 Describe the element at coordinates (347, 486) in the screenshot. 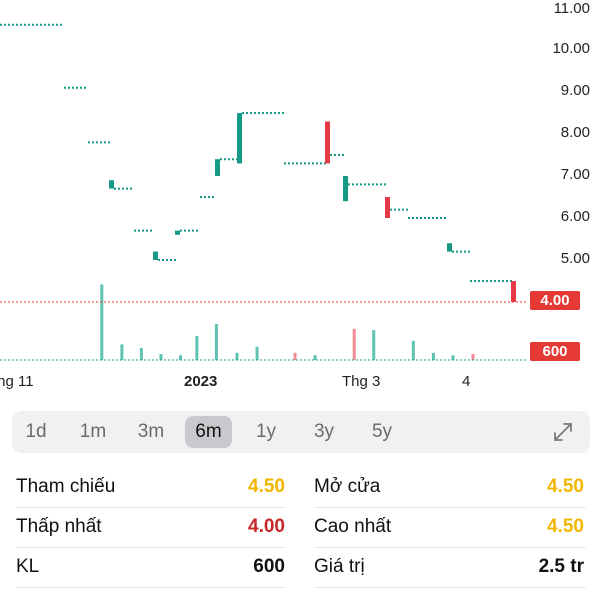

I see `open-label: Mở cửa` at that location.